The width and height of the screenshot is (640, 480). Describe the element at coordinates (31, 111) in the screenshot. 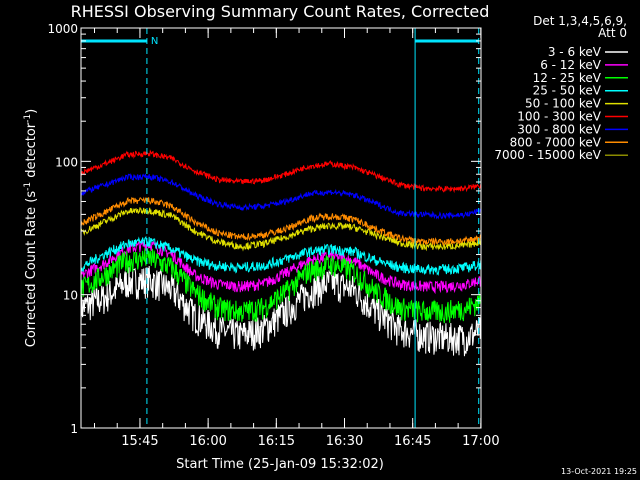

I see `y-axis-label-end: )` at that location.